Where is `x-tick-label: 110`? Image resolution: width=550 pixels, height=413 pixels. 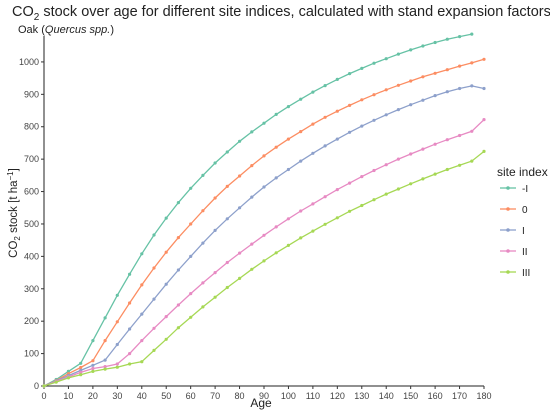 x-tick-label: 110 is located at coordinates (313, 396).